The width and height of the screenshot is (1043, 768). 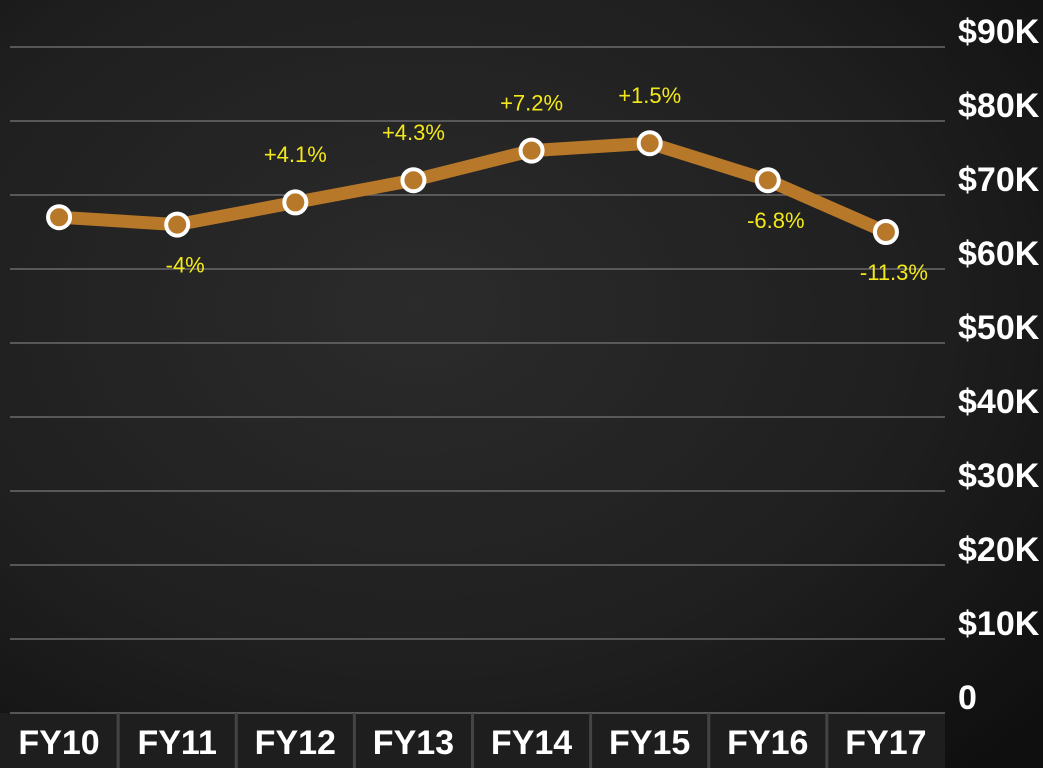 I want to click on x-tick-label: FY16, so click(x=767, y=743).